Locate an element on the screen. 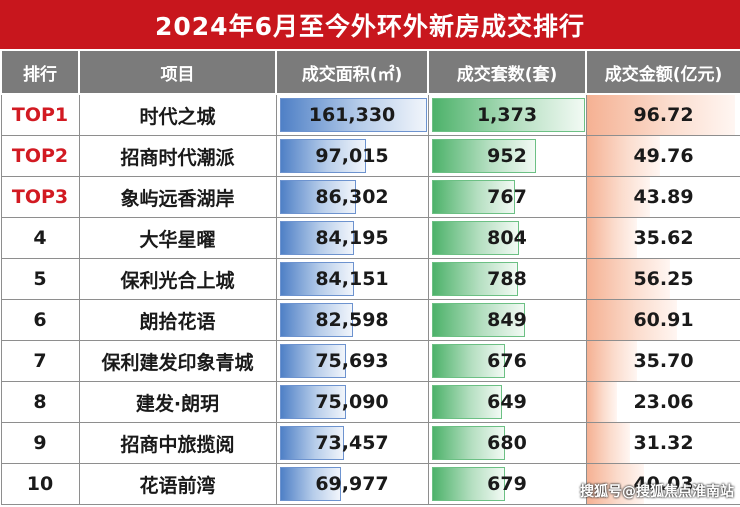 The height and width of the screenshot is (507, 740). amount-value: 49.76 is located at coordinates (663, 156).